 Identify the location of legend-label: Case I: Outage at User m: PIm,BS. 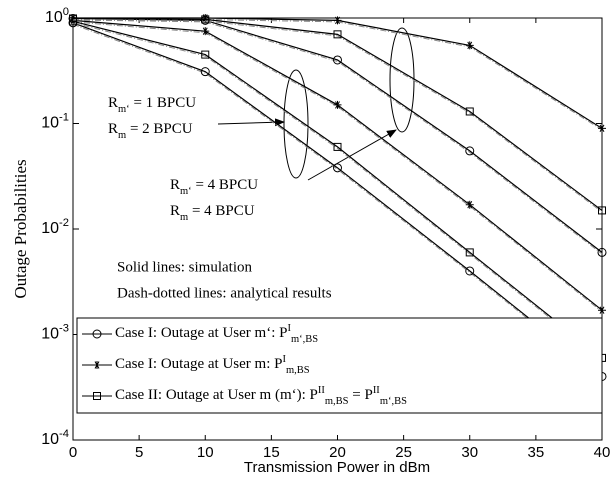
(212, 365).